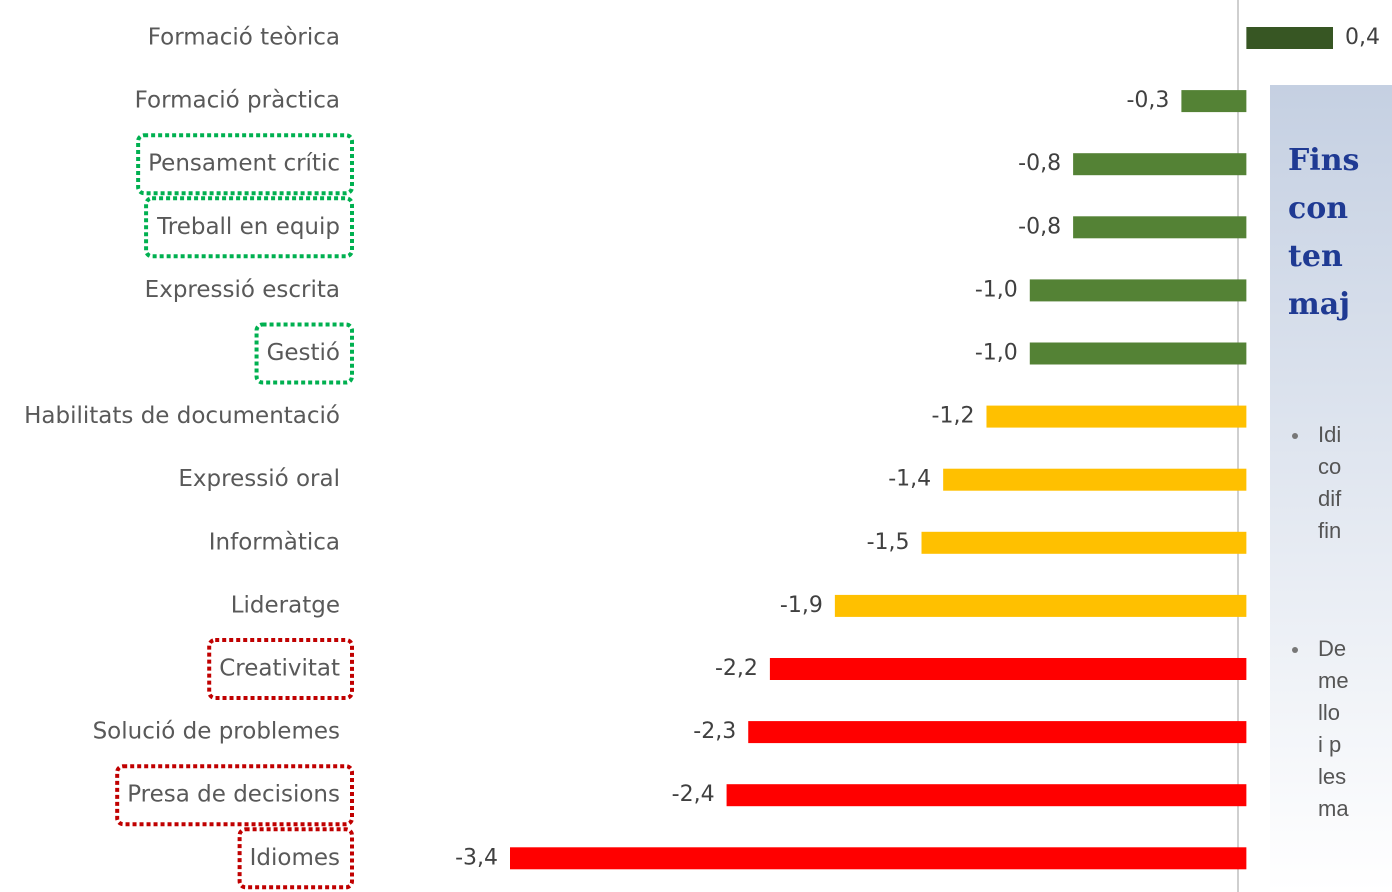 The image size is (1392, 892). I want to click on category-label: Informàtica, so click(274, 542).